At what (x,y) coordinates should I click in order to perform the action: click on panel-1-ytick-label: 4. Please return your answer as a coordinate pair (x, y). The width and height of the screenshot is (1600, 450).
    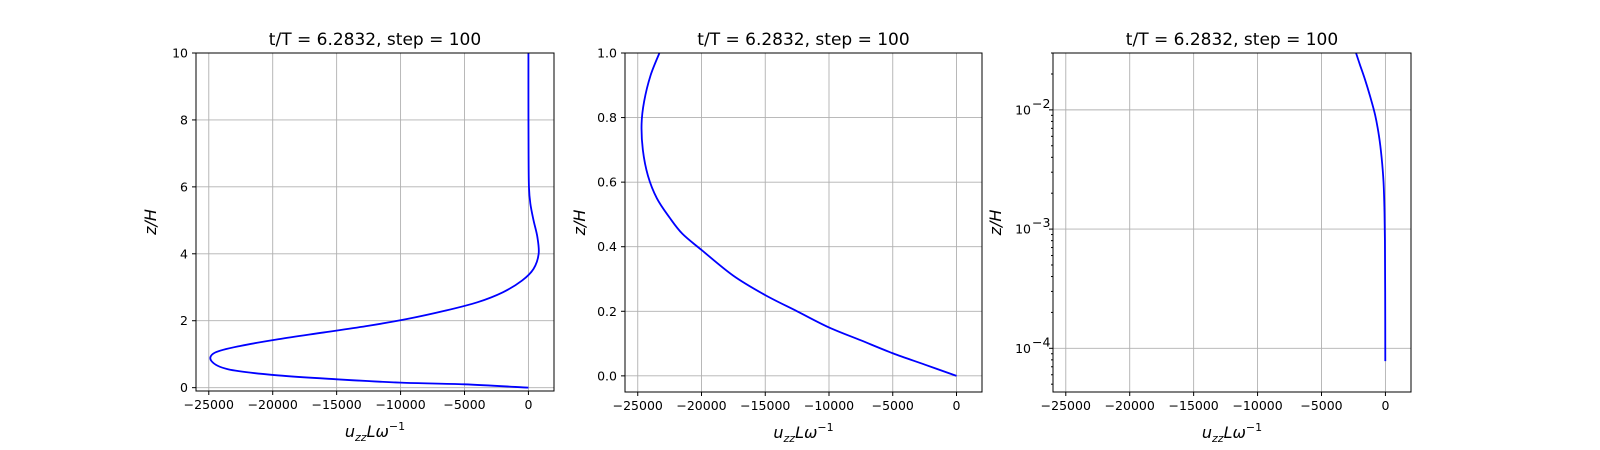
    Looking at the image, I should click on (184, 253).